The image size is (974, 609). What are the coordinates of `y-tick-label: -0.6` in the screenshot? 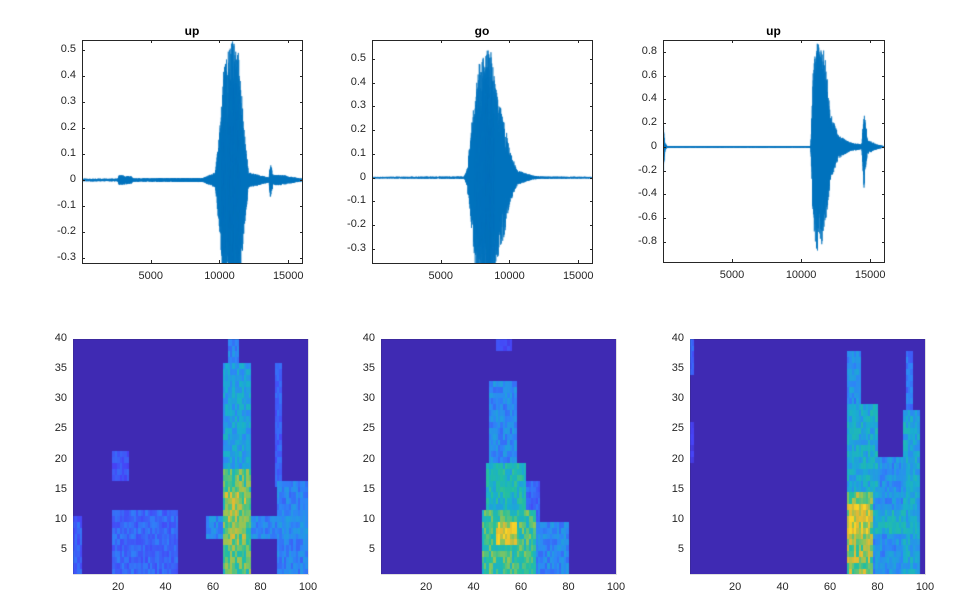 It's located at (647, 217).